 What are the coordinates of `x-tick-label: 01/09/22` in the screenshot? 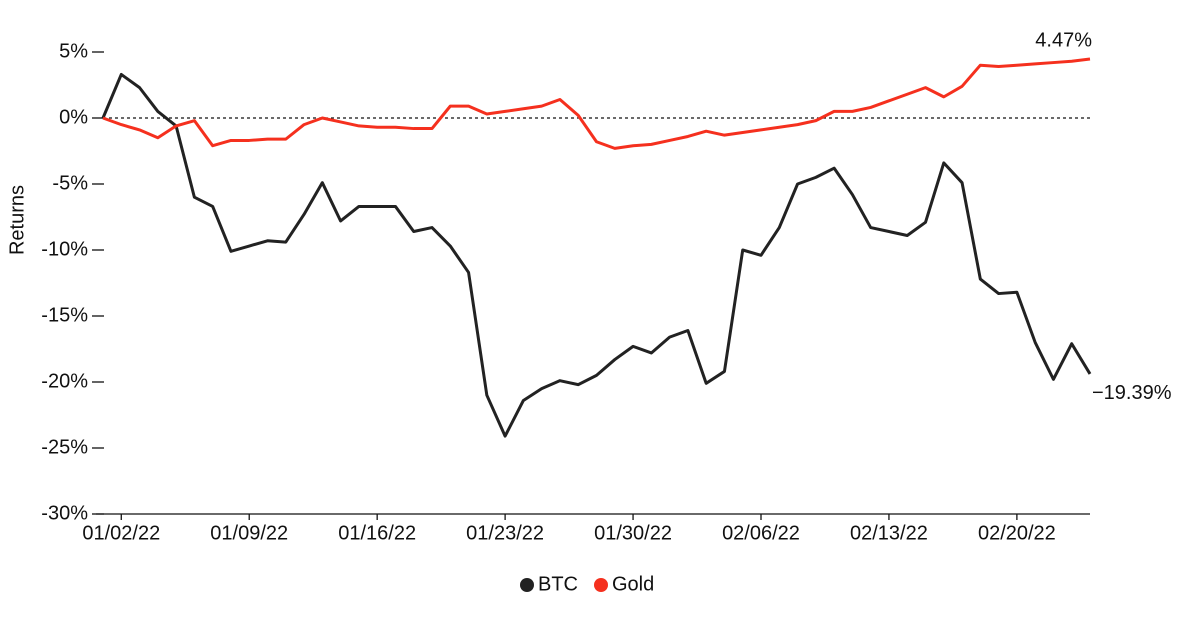 It's located at (249, 533).